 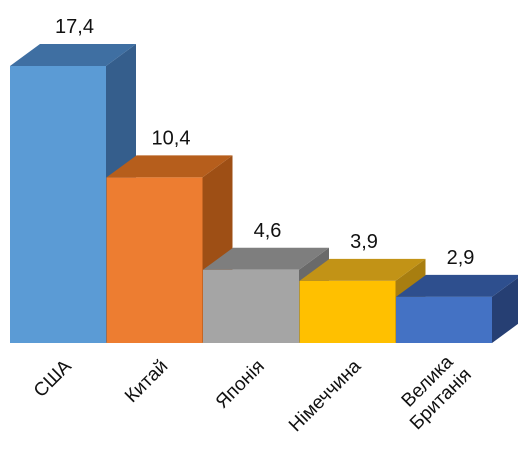 I want to click on data-label-2: 10,4, so click(x=171, y=138).